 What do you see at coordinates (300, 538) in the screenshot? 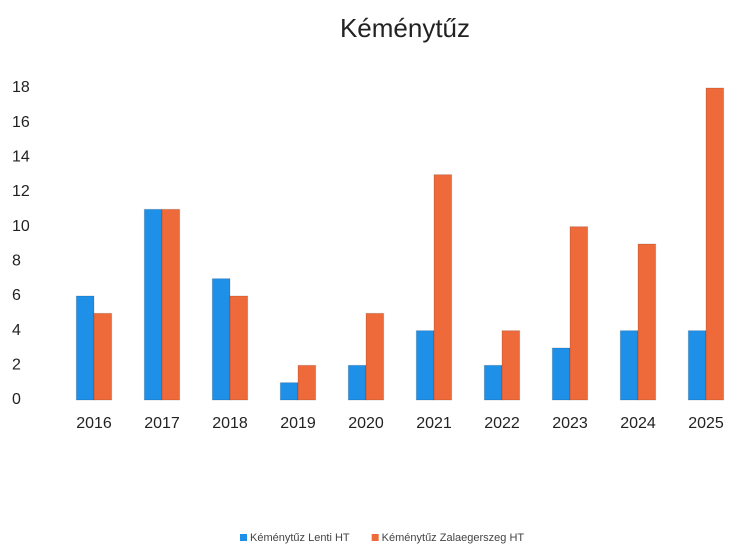
I see `legend-label: Kéménytűz Lenti HT` at bounding box center [300, 538].